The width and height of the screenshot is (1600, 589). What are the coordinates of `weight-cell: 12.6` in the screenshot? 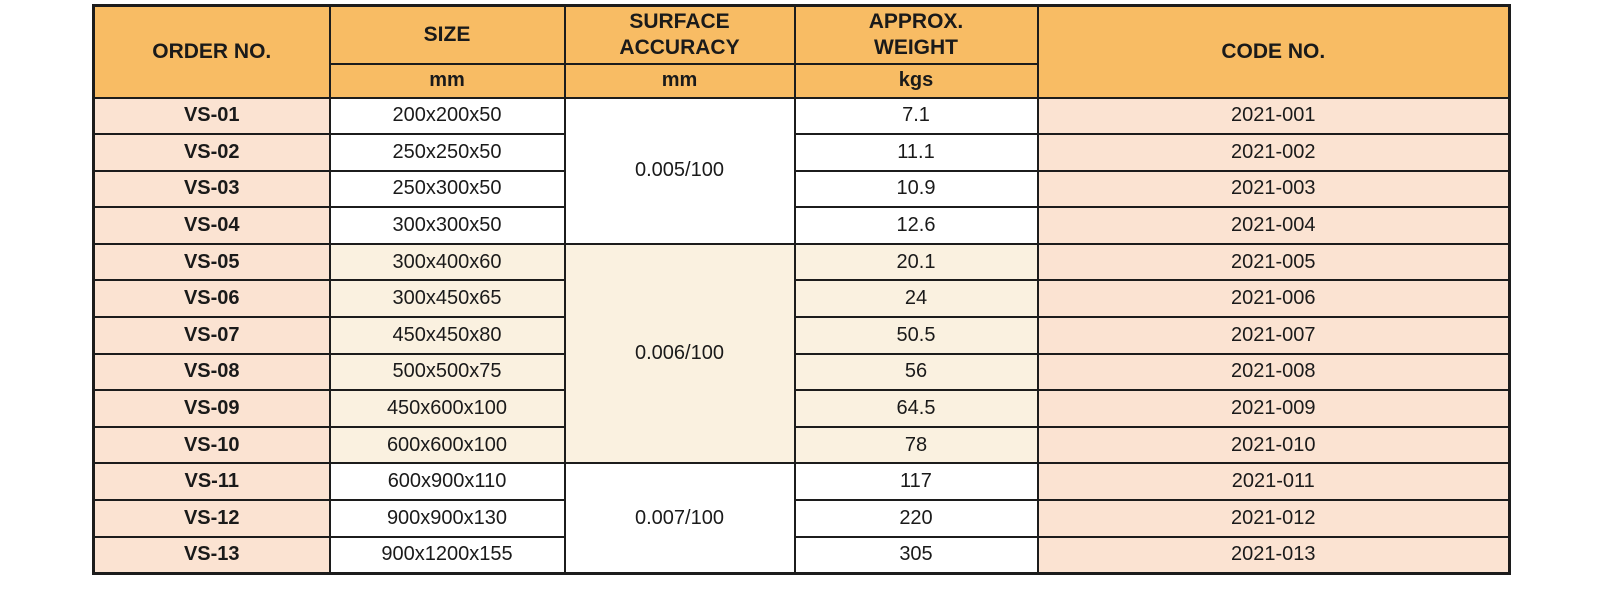 It's located at (916, 225).